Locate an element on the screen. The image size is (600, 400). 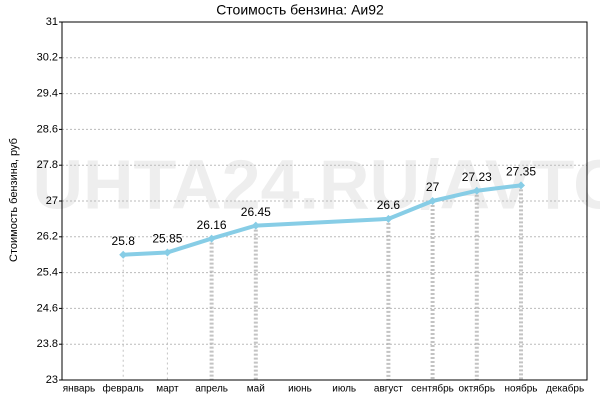
data-label: 25.8 is located at coordinates (124, 241).